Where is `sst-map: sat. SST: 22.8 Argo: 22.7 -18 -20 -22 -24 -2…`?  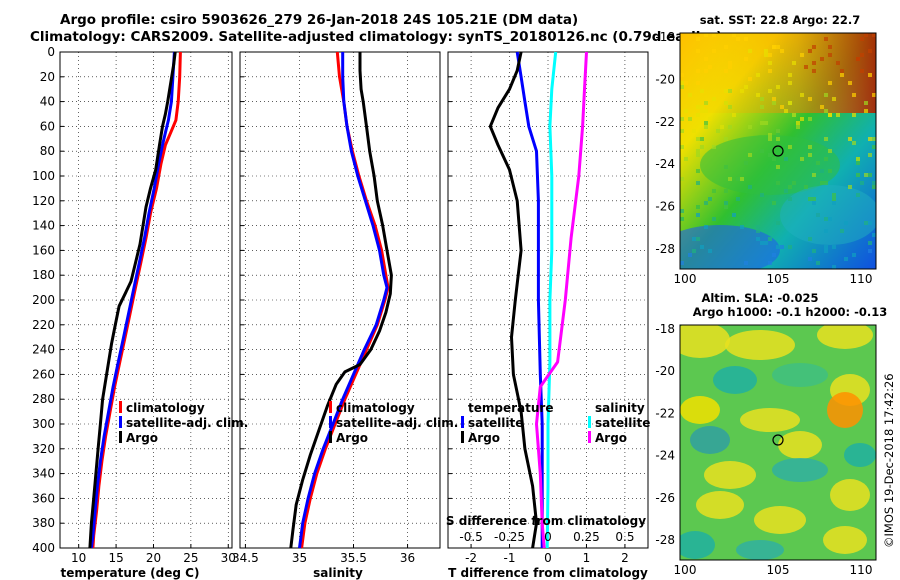 sst-map: sat. SST: 22.8 Argo: 22.7 -18 -20 -22 -24 -2… is located at coordinates (766, 149).